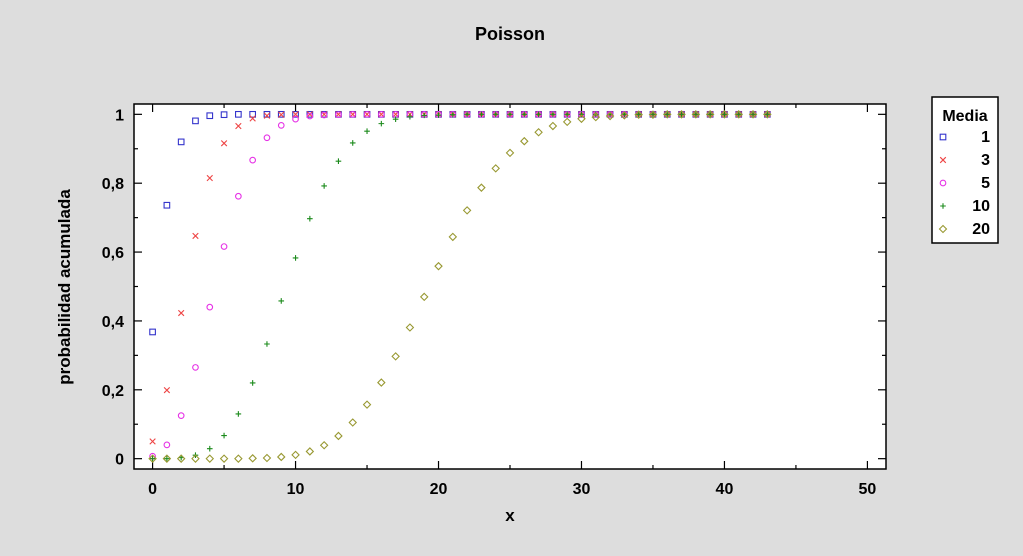  What do you see at coordinates (985, 183) in the screenshot?
I see `legend-label-5: 5` at bounding box center [985, 183].